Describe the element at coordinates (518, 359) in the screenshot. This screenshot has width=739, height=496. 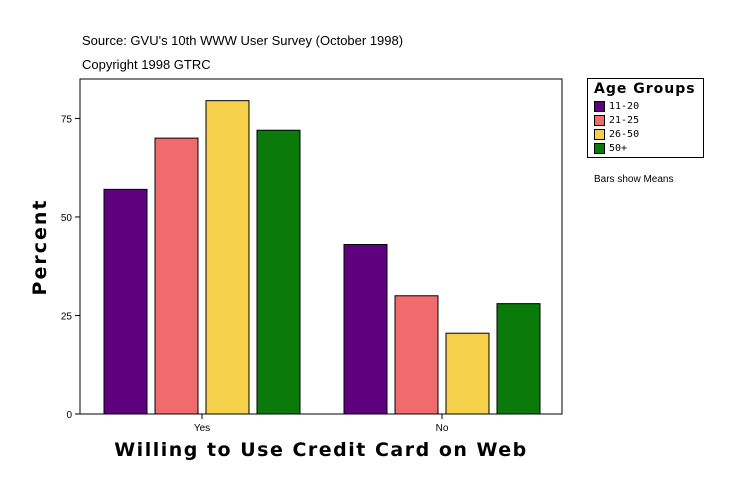
I see `bar-no-50-plus` at that location.